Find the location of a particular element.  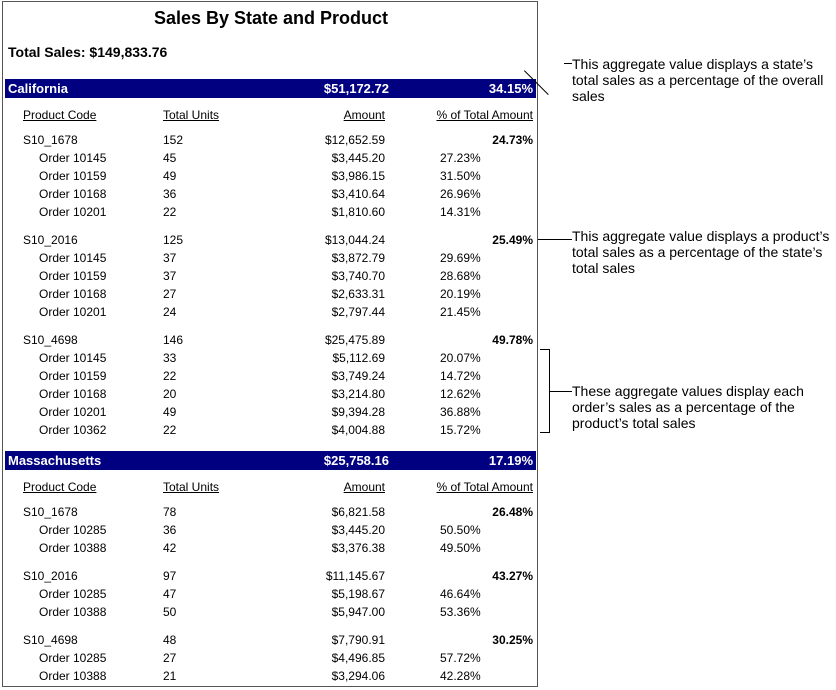

col-header-total-units: Total Units is located at coordinates (191, 487).